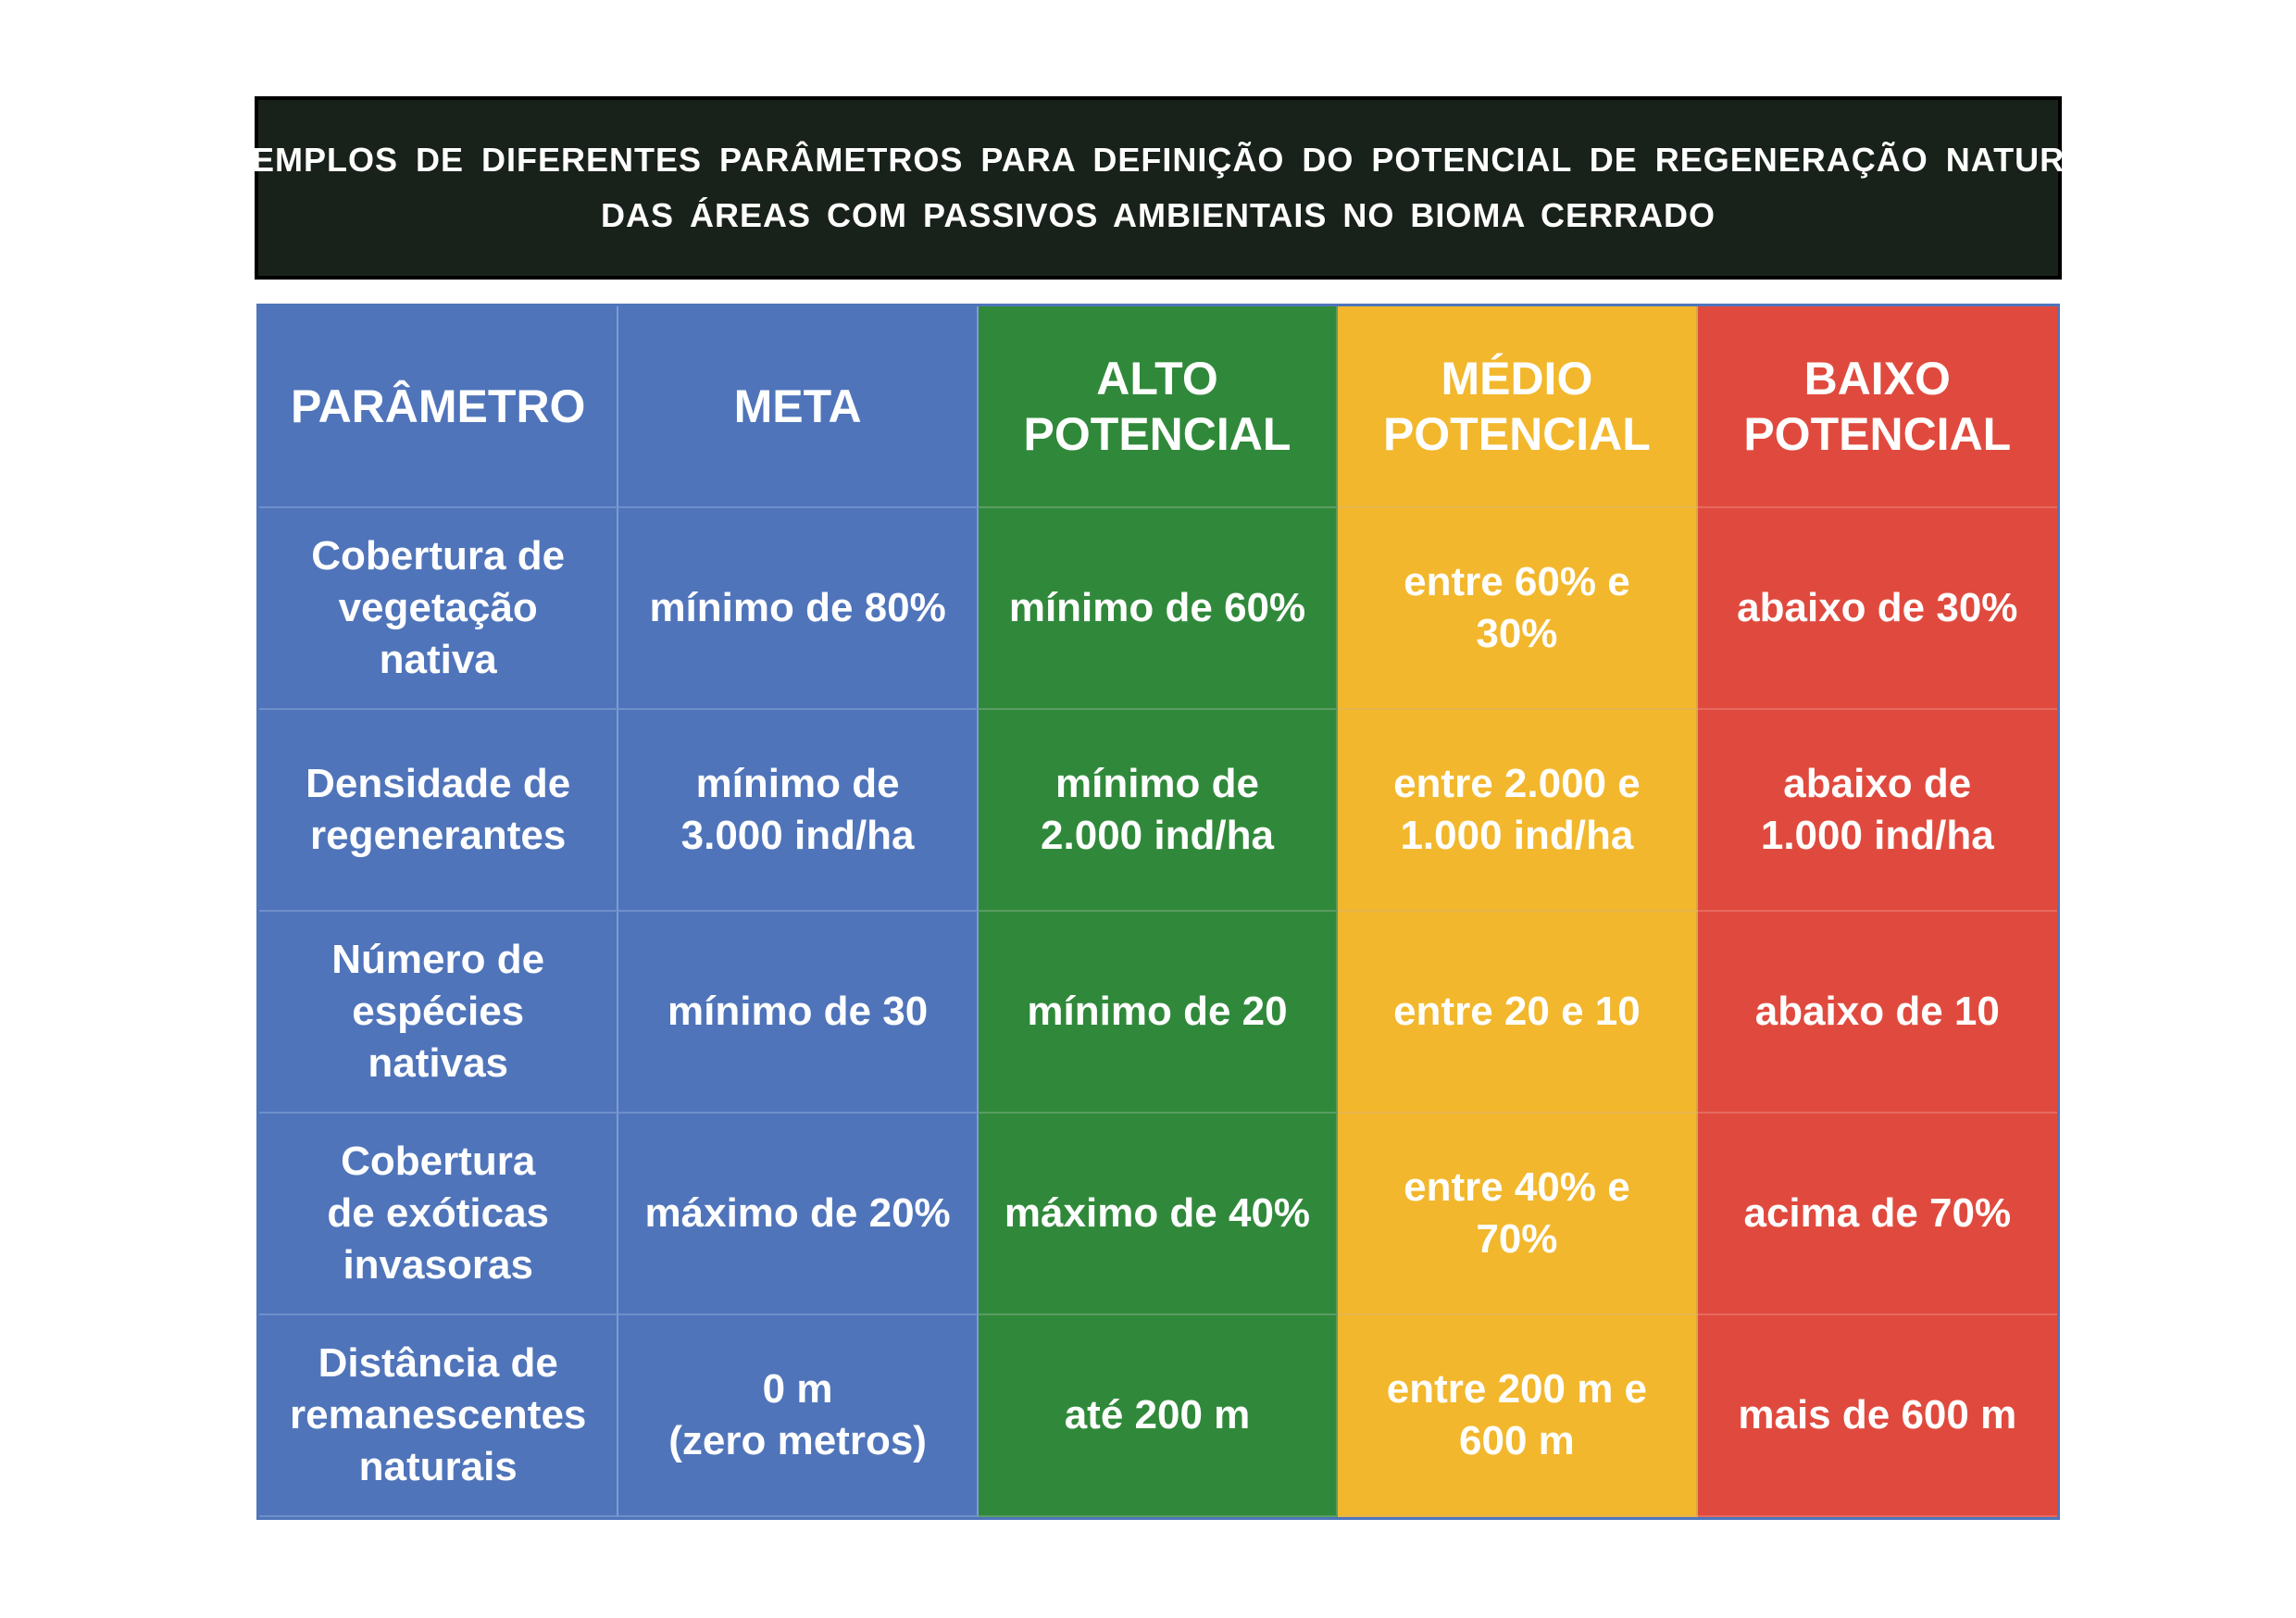 Image resolution: width=2296 pixels, height=1618 pixels. What do you see at coordinates (439, 1214) in the screenshot?
I see `row-parameter-cell: Cobertura de exóticas invasoras` at bounding box center [439, 1214].